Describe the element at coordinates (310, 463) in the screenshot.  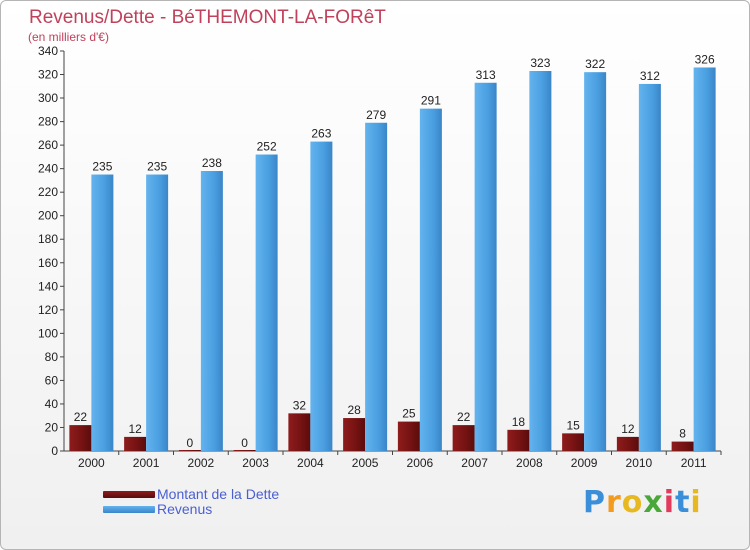
I see `x-tick-label: 2004` at that location.